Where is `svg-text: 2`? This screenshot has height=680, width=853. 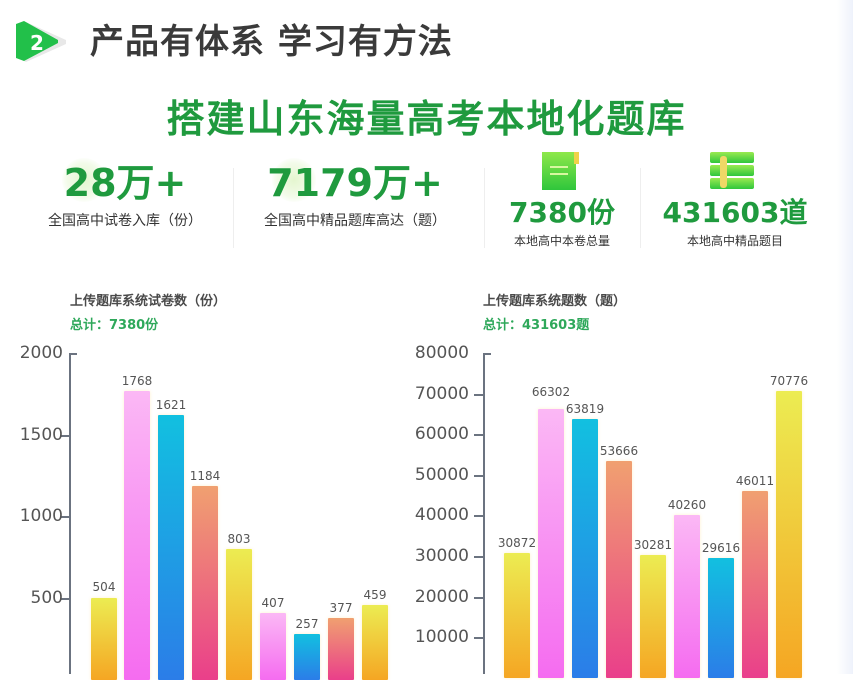 svg-text: 2 is located at coordinates (37, 43).